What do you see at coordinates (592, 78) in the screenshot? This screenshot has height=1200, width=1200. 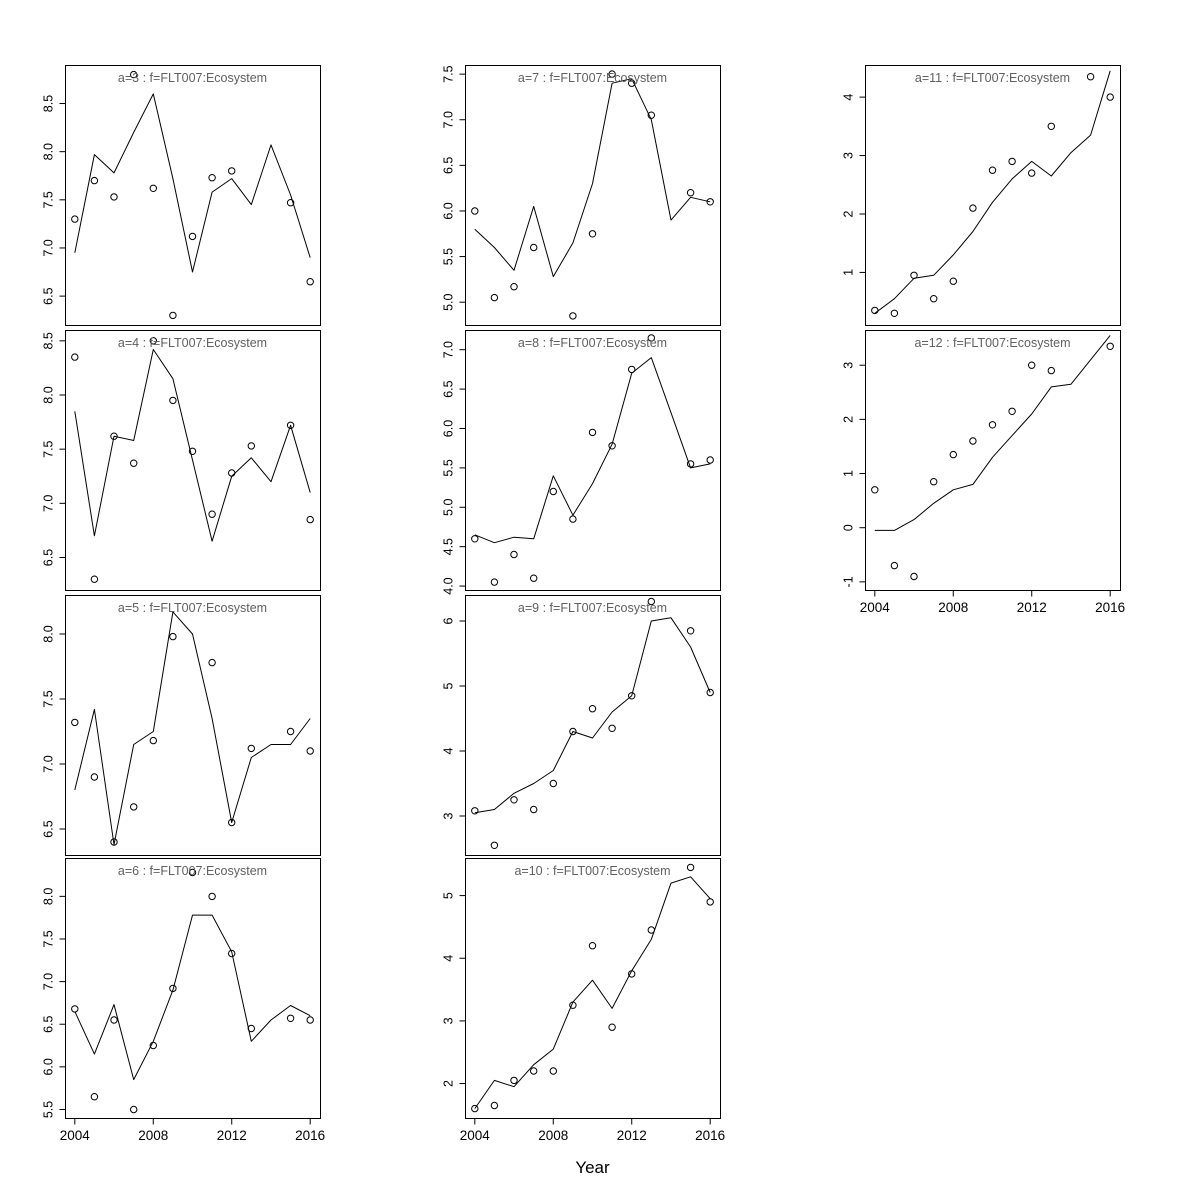 I see `panel-title: a=7 : f=FLT007:Ecosystem` at bounding box center [592, 78].